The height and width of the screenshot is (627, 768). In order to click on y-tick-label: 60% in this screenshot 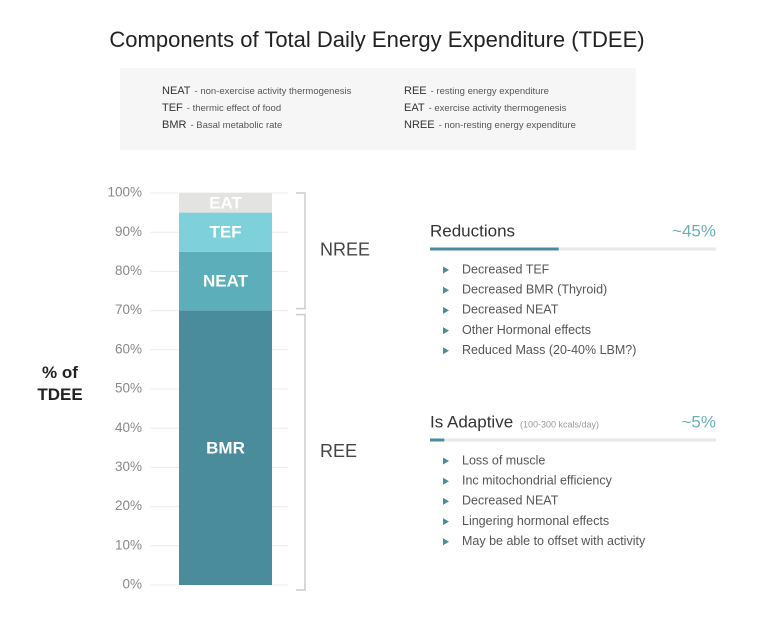, I will do `click(128, 348)`.